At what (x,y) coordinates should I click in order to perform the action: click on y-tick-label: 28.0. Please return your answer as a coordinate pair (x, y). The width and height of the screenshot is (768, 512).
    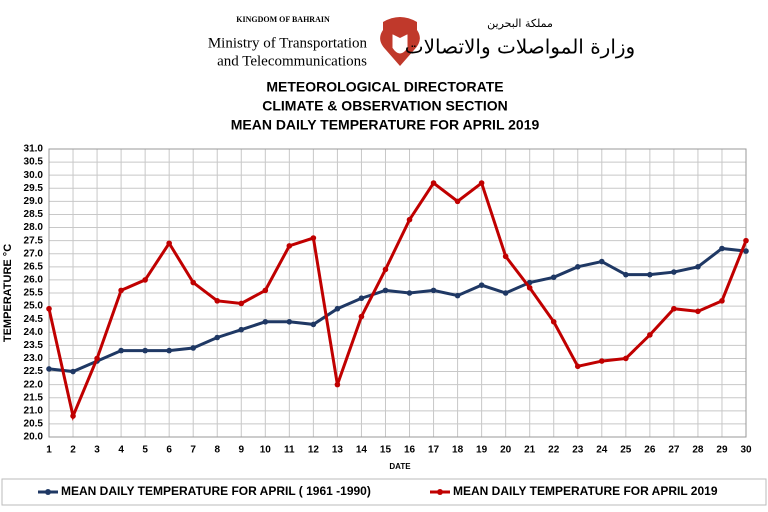
    Looking at the image, I should click on (34, 227).